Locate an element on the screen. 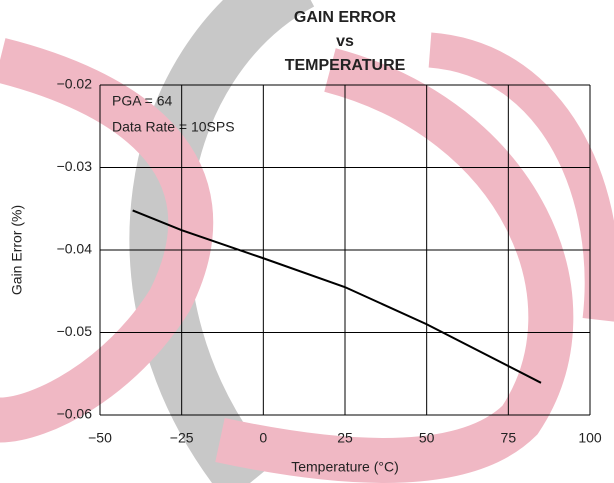 The image size is (614, 483). x-axis-label: Temperature (°C) is located at coordinates (345, 467).